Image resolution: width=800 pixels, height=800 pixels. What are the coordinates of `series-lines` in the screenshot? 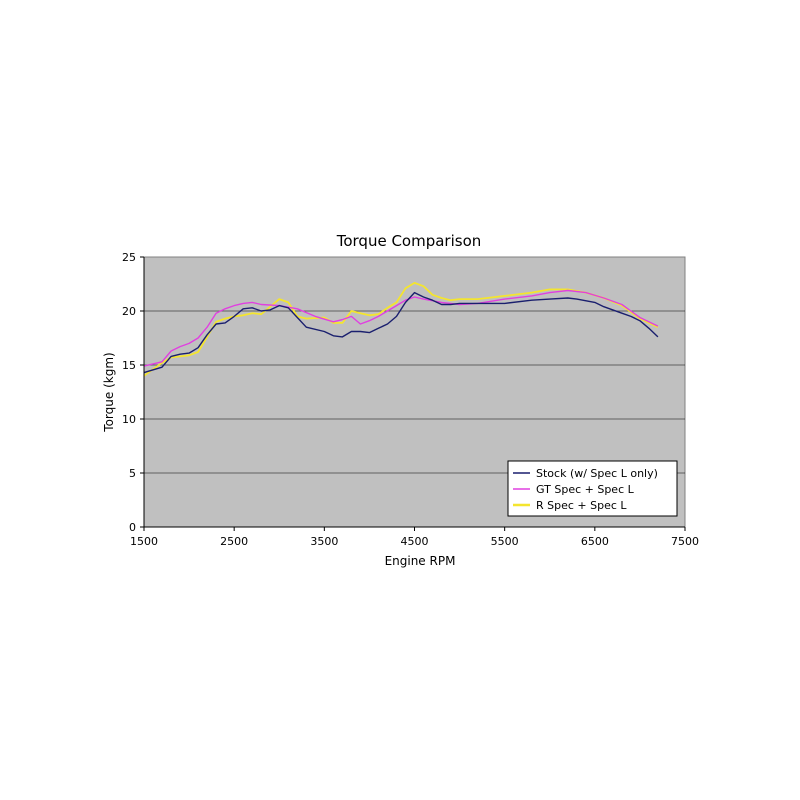 It's located at (401, 329).